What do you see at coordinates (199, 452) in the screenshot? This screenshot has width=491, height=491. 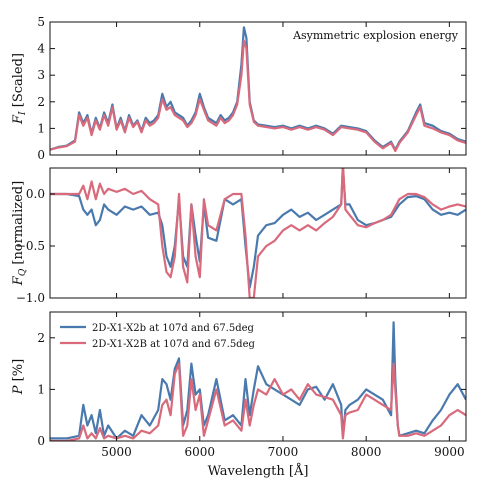 I see `x-tick-label: 6000` at bounding box center [199, 452].